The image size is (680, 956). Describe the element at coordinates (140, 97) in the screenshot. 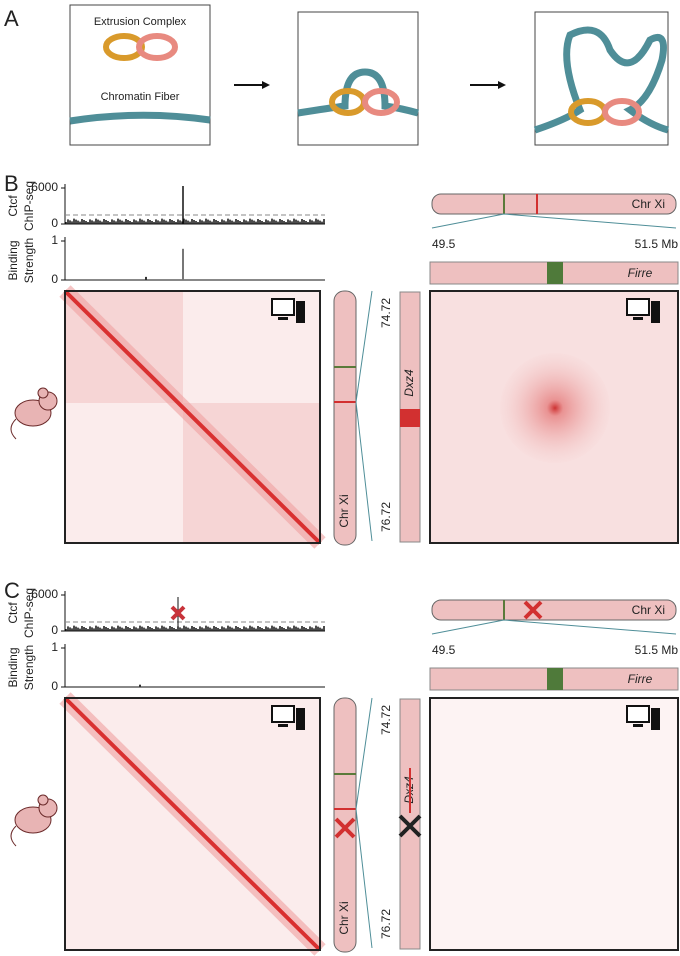

I see `fiber-label: Chromatin Fiber` at that location.